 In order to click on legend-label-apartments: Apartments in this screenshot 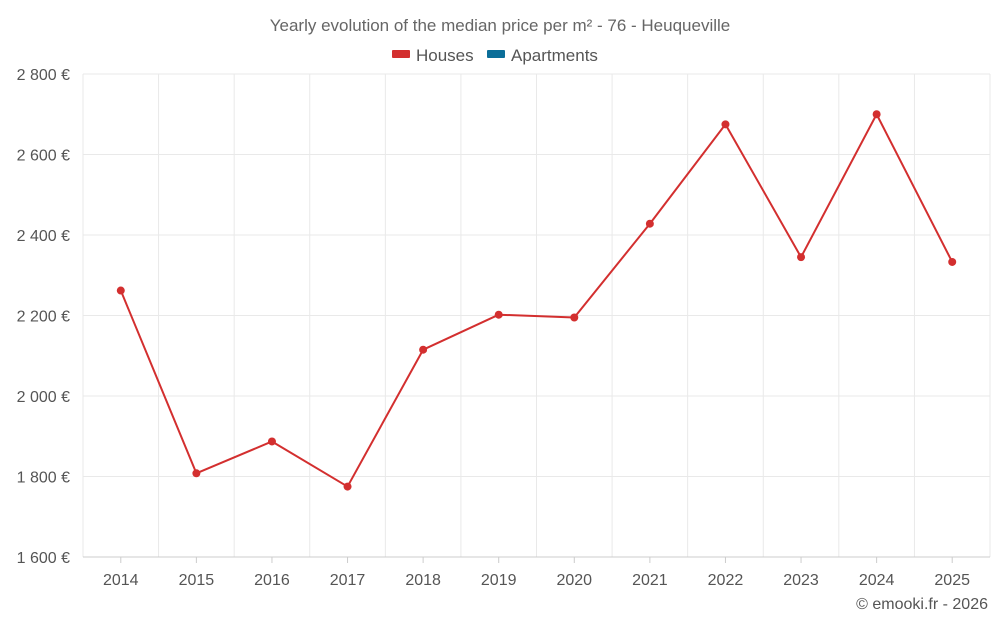, I will do `click(554, 55)`.